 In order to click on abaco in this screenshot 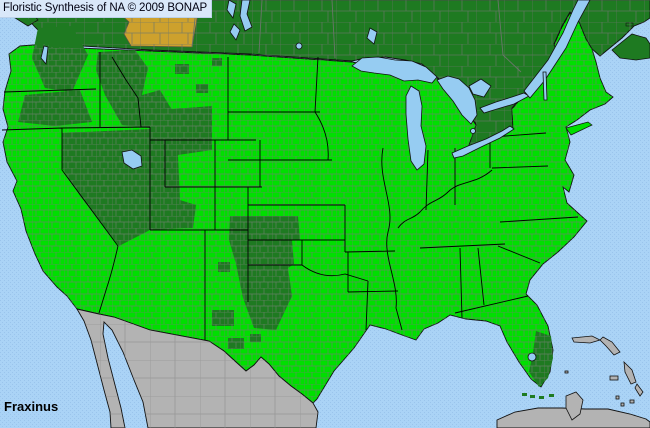, I will do `click(610, 346)`.